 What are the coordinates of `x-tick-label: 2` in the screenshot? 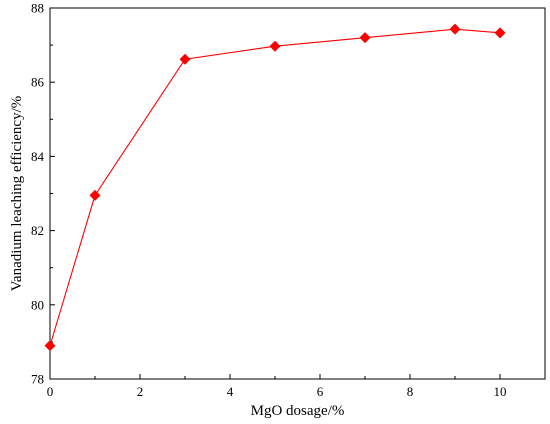 It's located at (140, 391).